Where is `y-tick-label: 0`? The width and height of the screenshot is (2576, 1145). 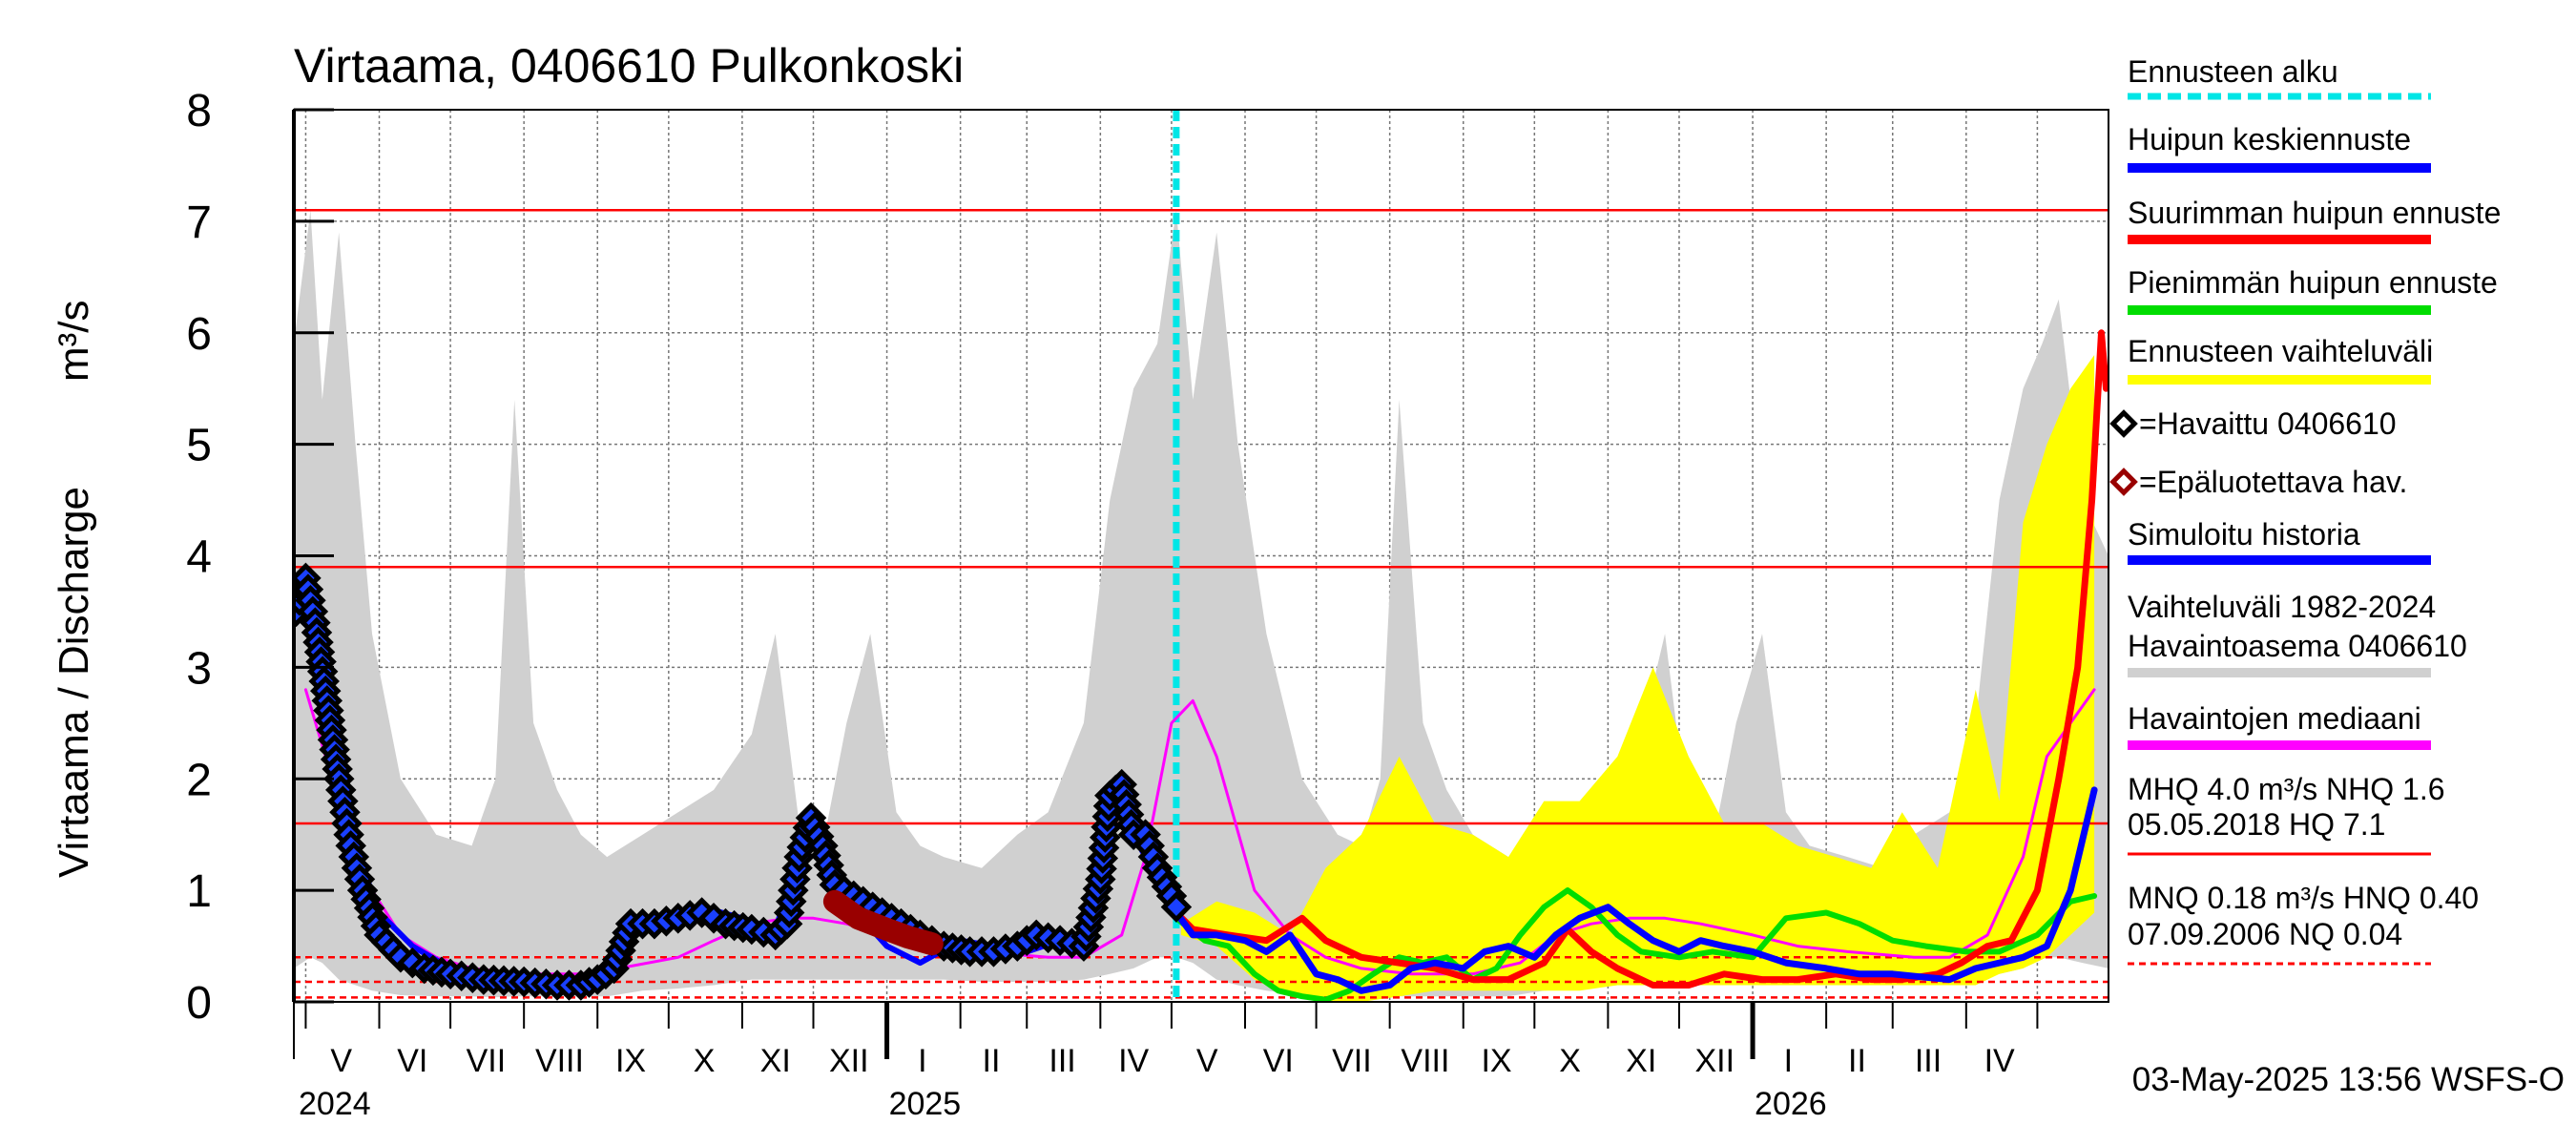
y-tick-label: 0 is located at coordinates (199, 1004).